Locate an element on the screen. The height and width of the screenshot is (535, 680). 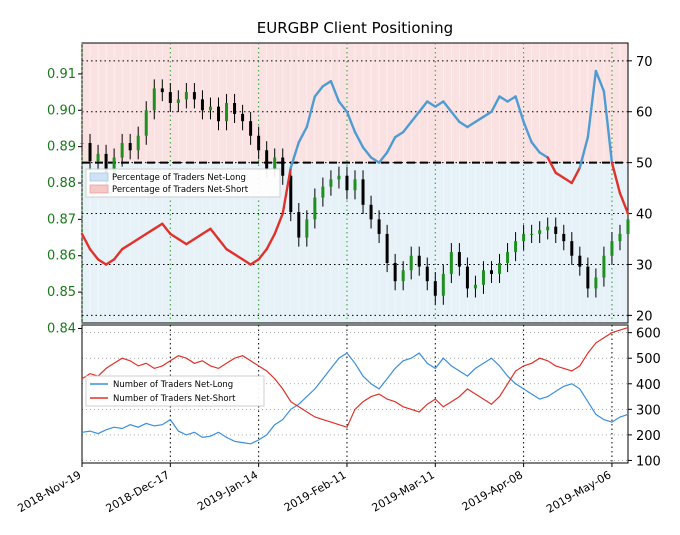
x-axis-tick-label: 2018-Dec-17 is located at coordinates (138, 491).